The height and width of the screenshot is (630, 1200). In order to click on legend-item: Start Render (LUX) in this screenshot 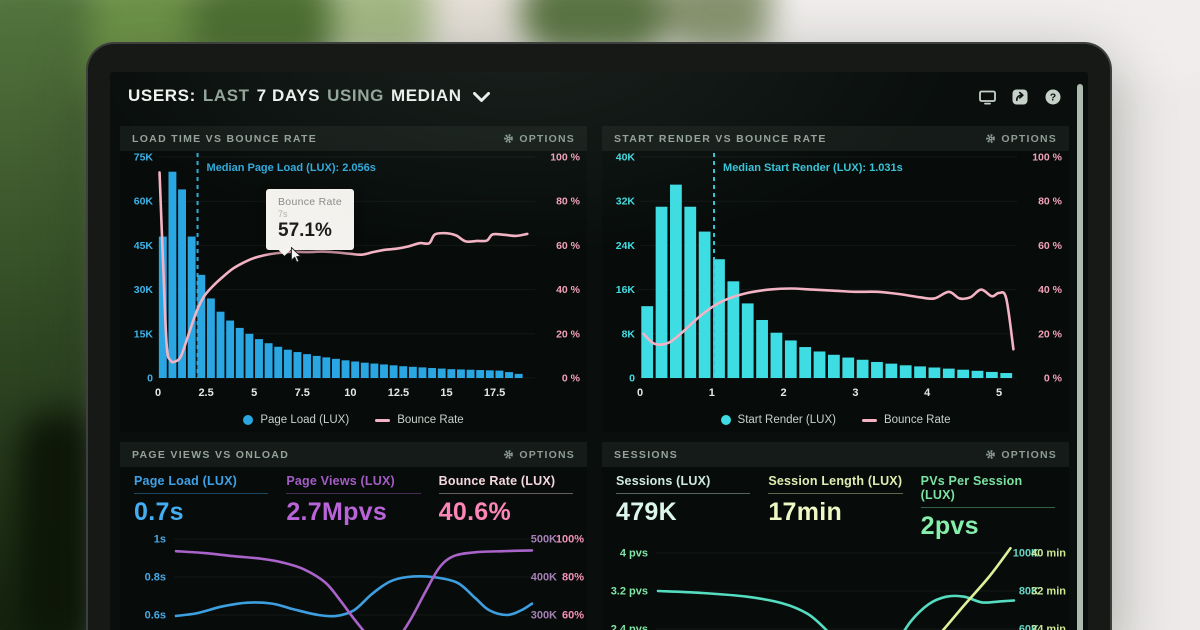, I will do `click(778, 420)`.